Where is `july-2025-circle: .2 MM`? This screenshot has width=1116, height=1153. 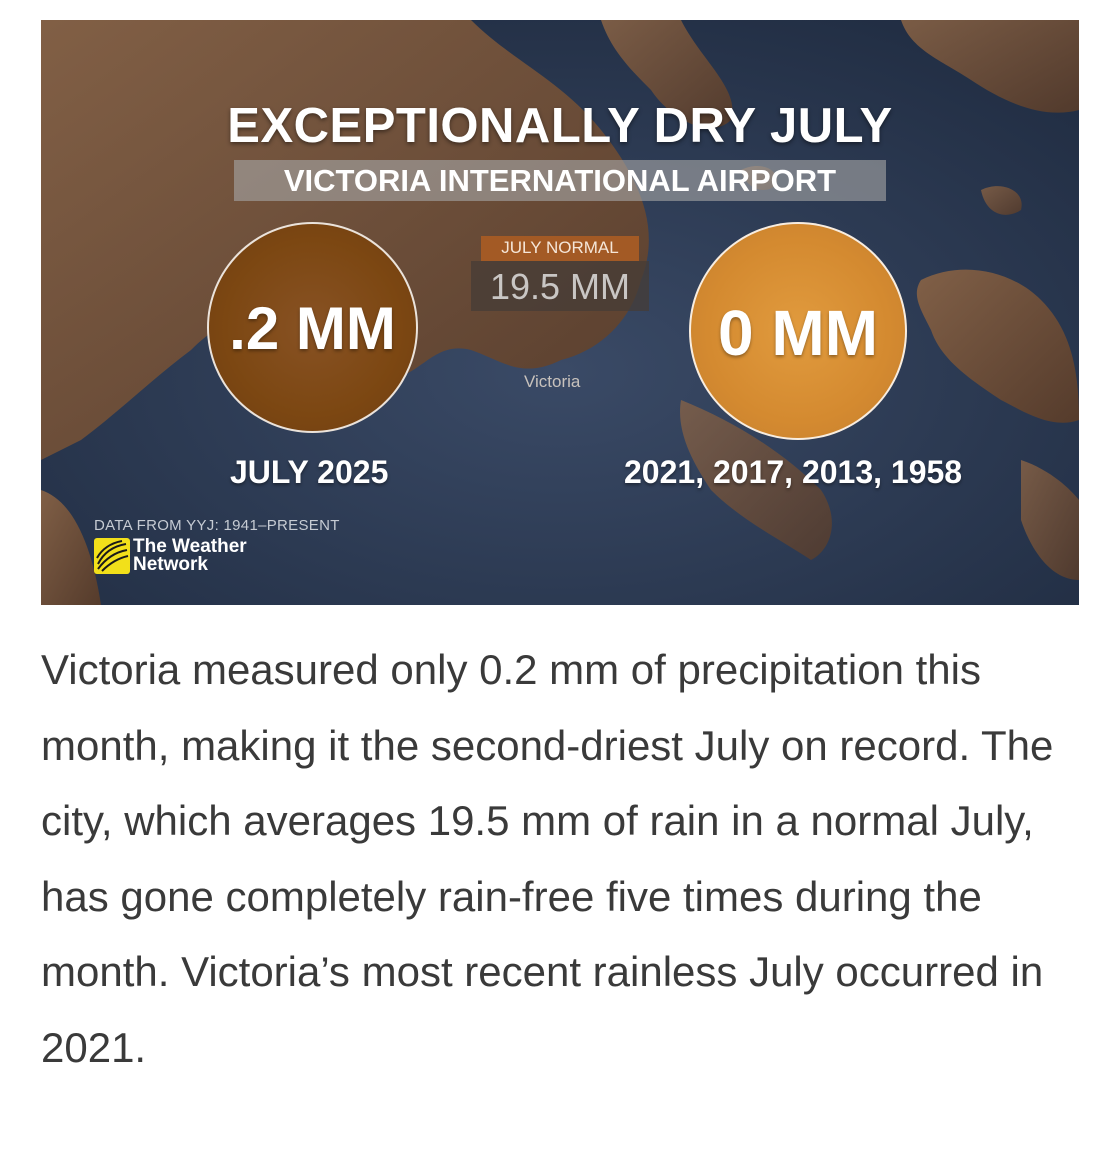
july-2025-circle: .2 MM is located at coordinates (312, 327).